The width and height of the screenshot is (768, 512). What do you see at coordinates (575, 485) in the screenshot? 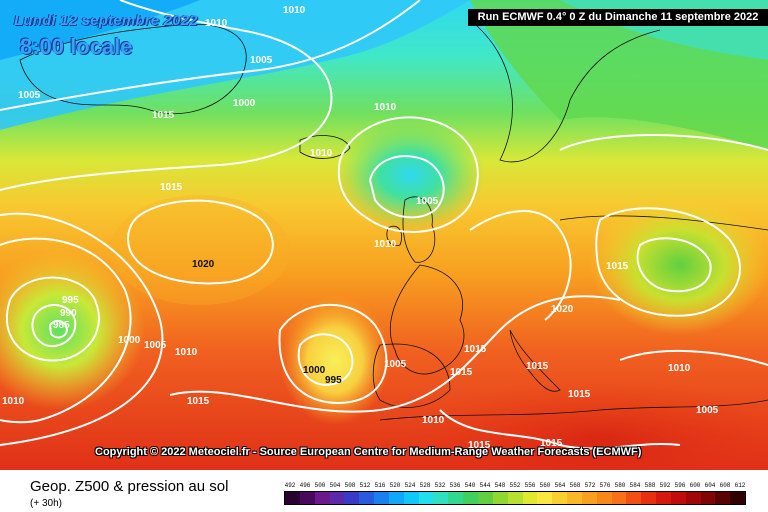
I see `color-scale-label: 568` at bounding box center [575, 485].